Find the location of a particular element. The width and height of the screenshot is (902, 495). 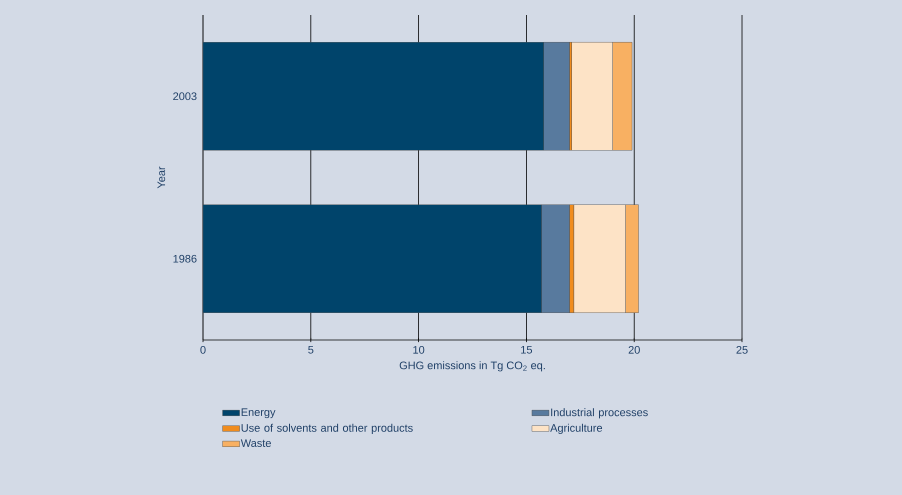

x-tick-label: 0 is located at coordinates (203, 350).